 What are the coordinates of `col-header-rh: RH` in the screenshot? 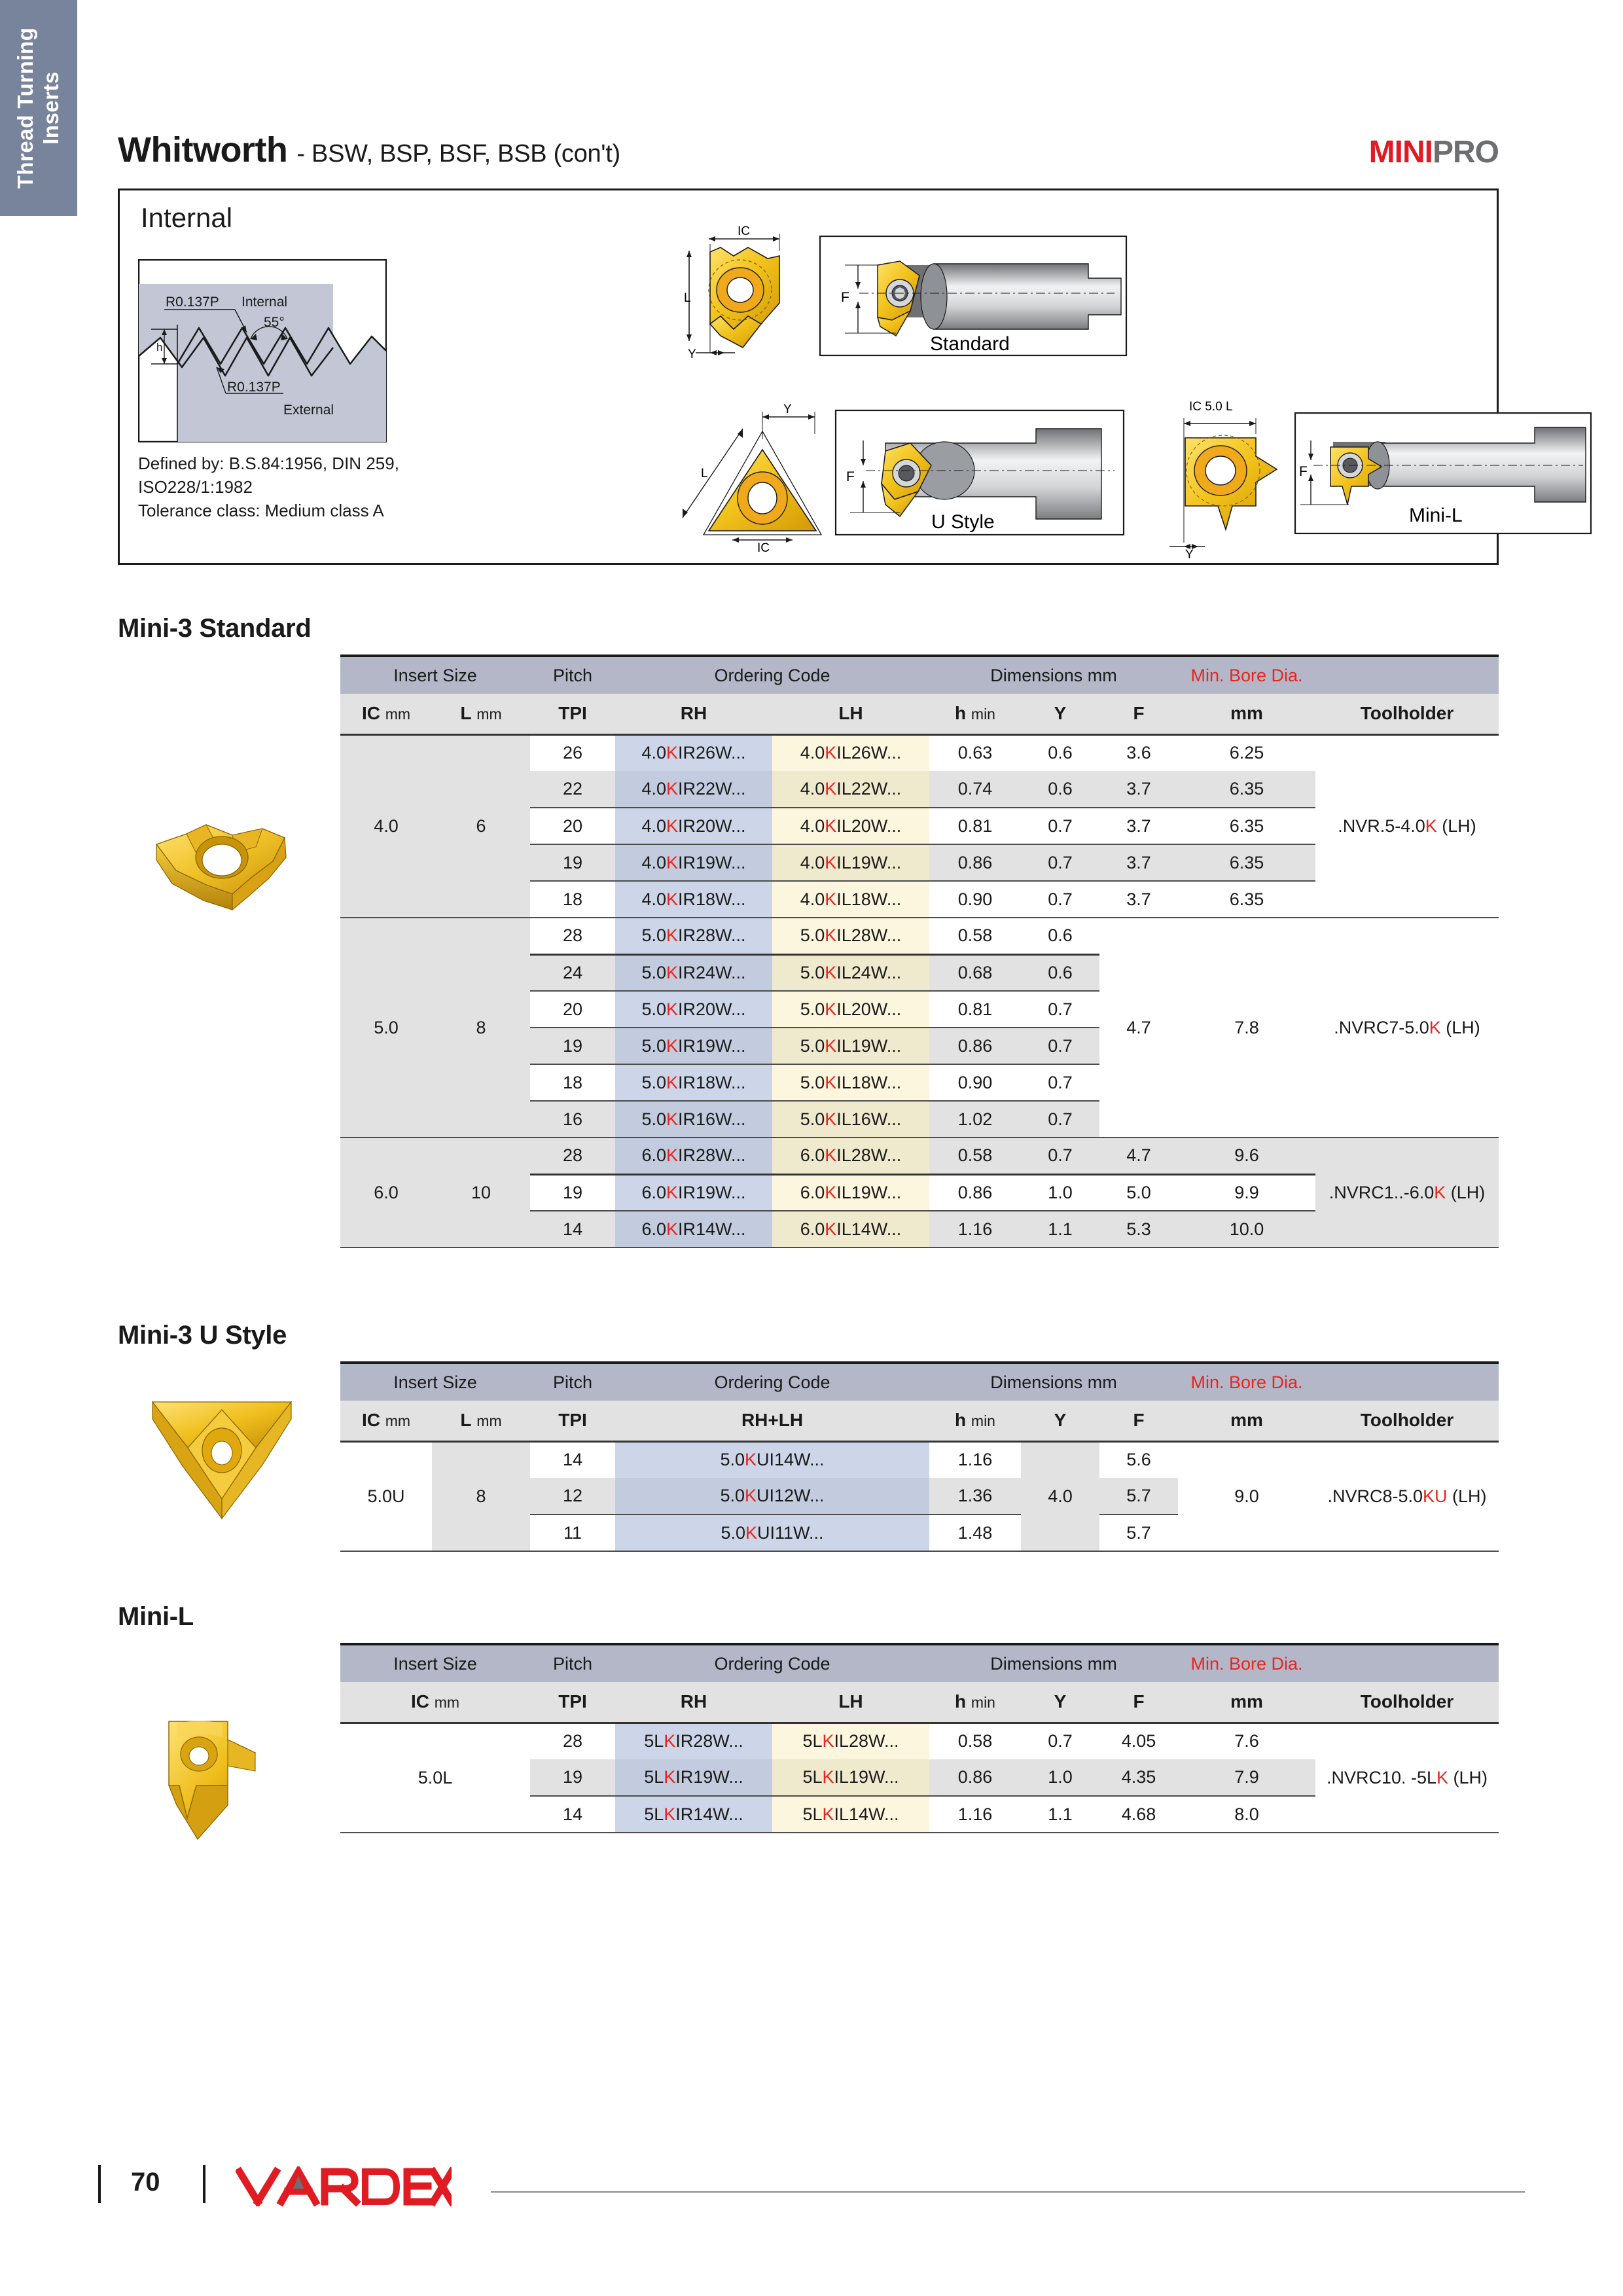 It's located at (693, 1702).